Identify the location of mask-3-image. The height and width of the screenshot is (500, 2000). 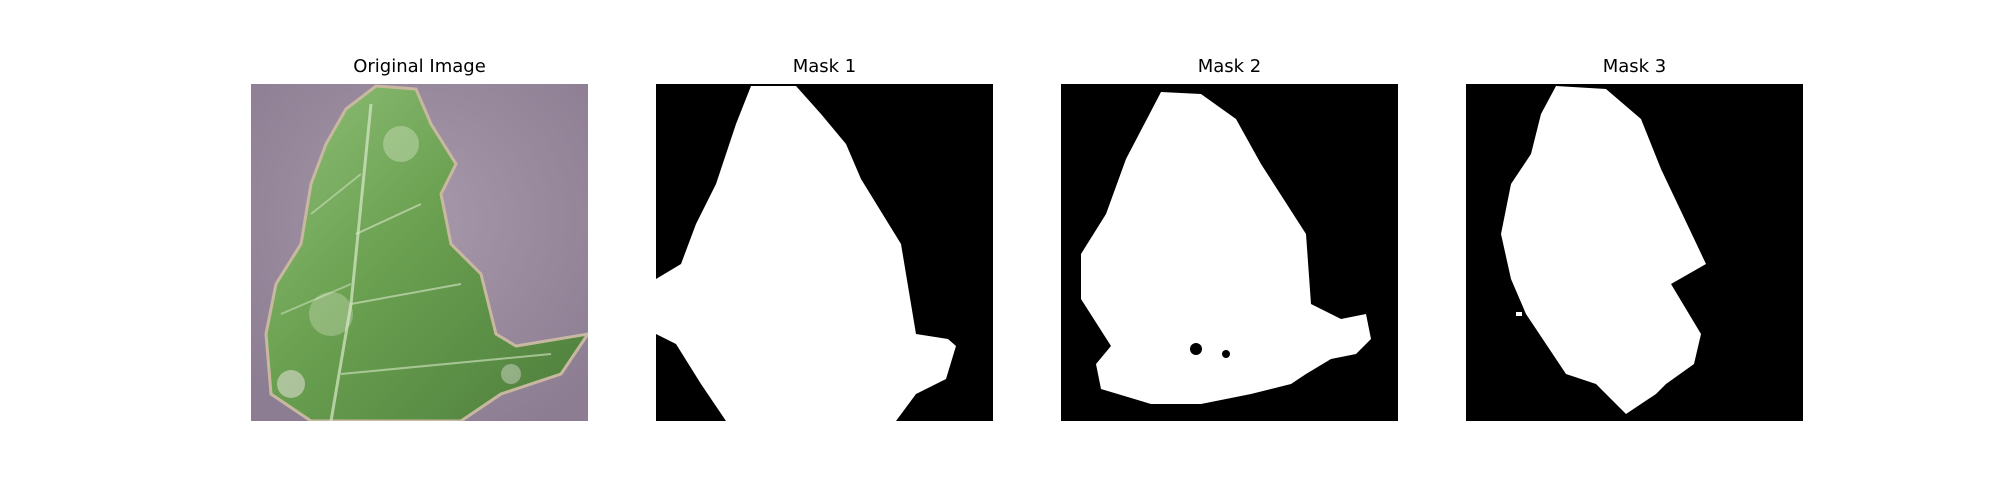
(1634, 252).